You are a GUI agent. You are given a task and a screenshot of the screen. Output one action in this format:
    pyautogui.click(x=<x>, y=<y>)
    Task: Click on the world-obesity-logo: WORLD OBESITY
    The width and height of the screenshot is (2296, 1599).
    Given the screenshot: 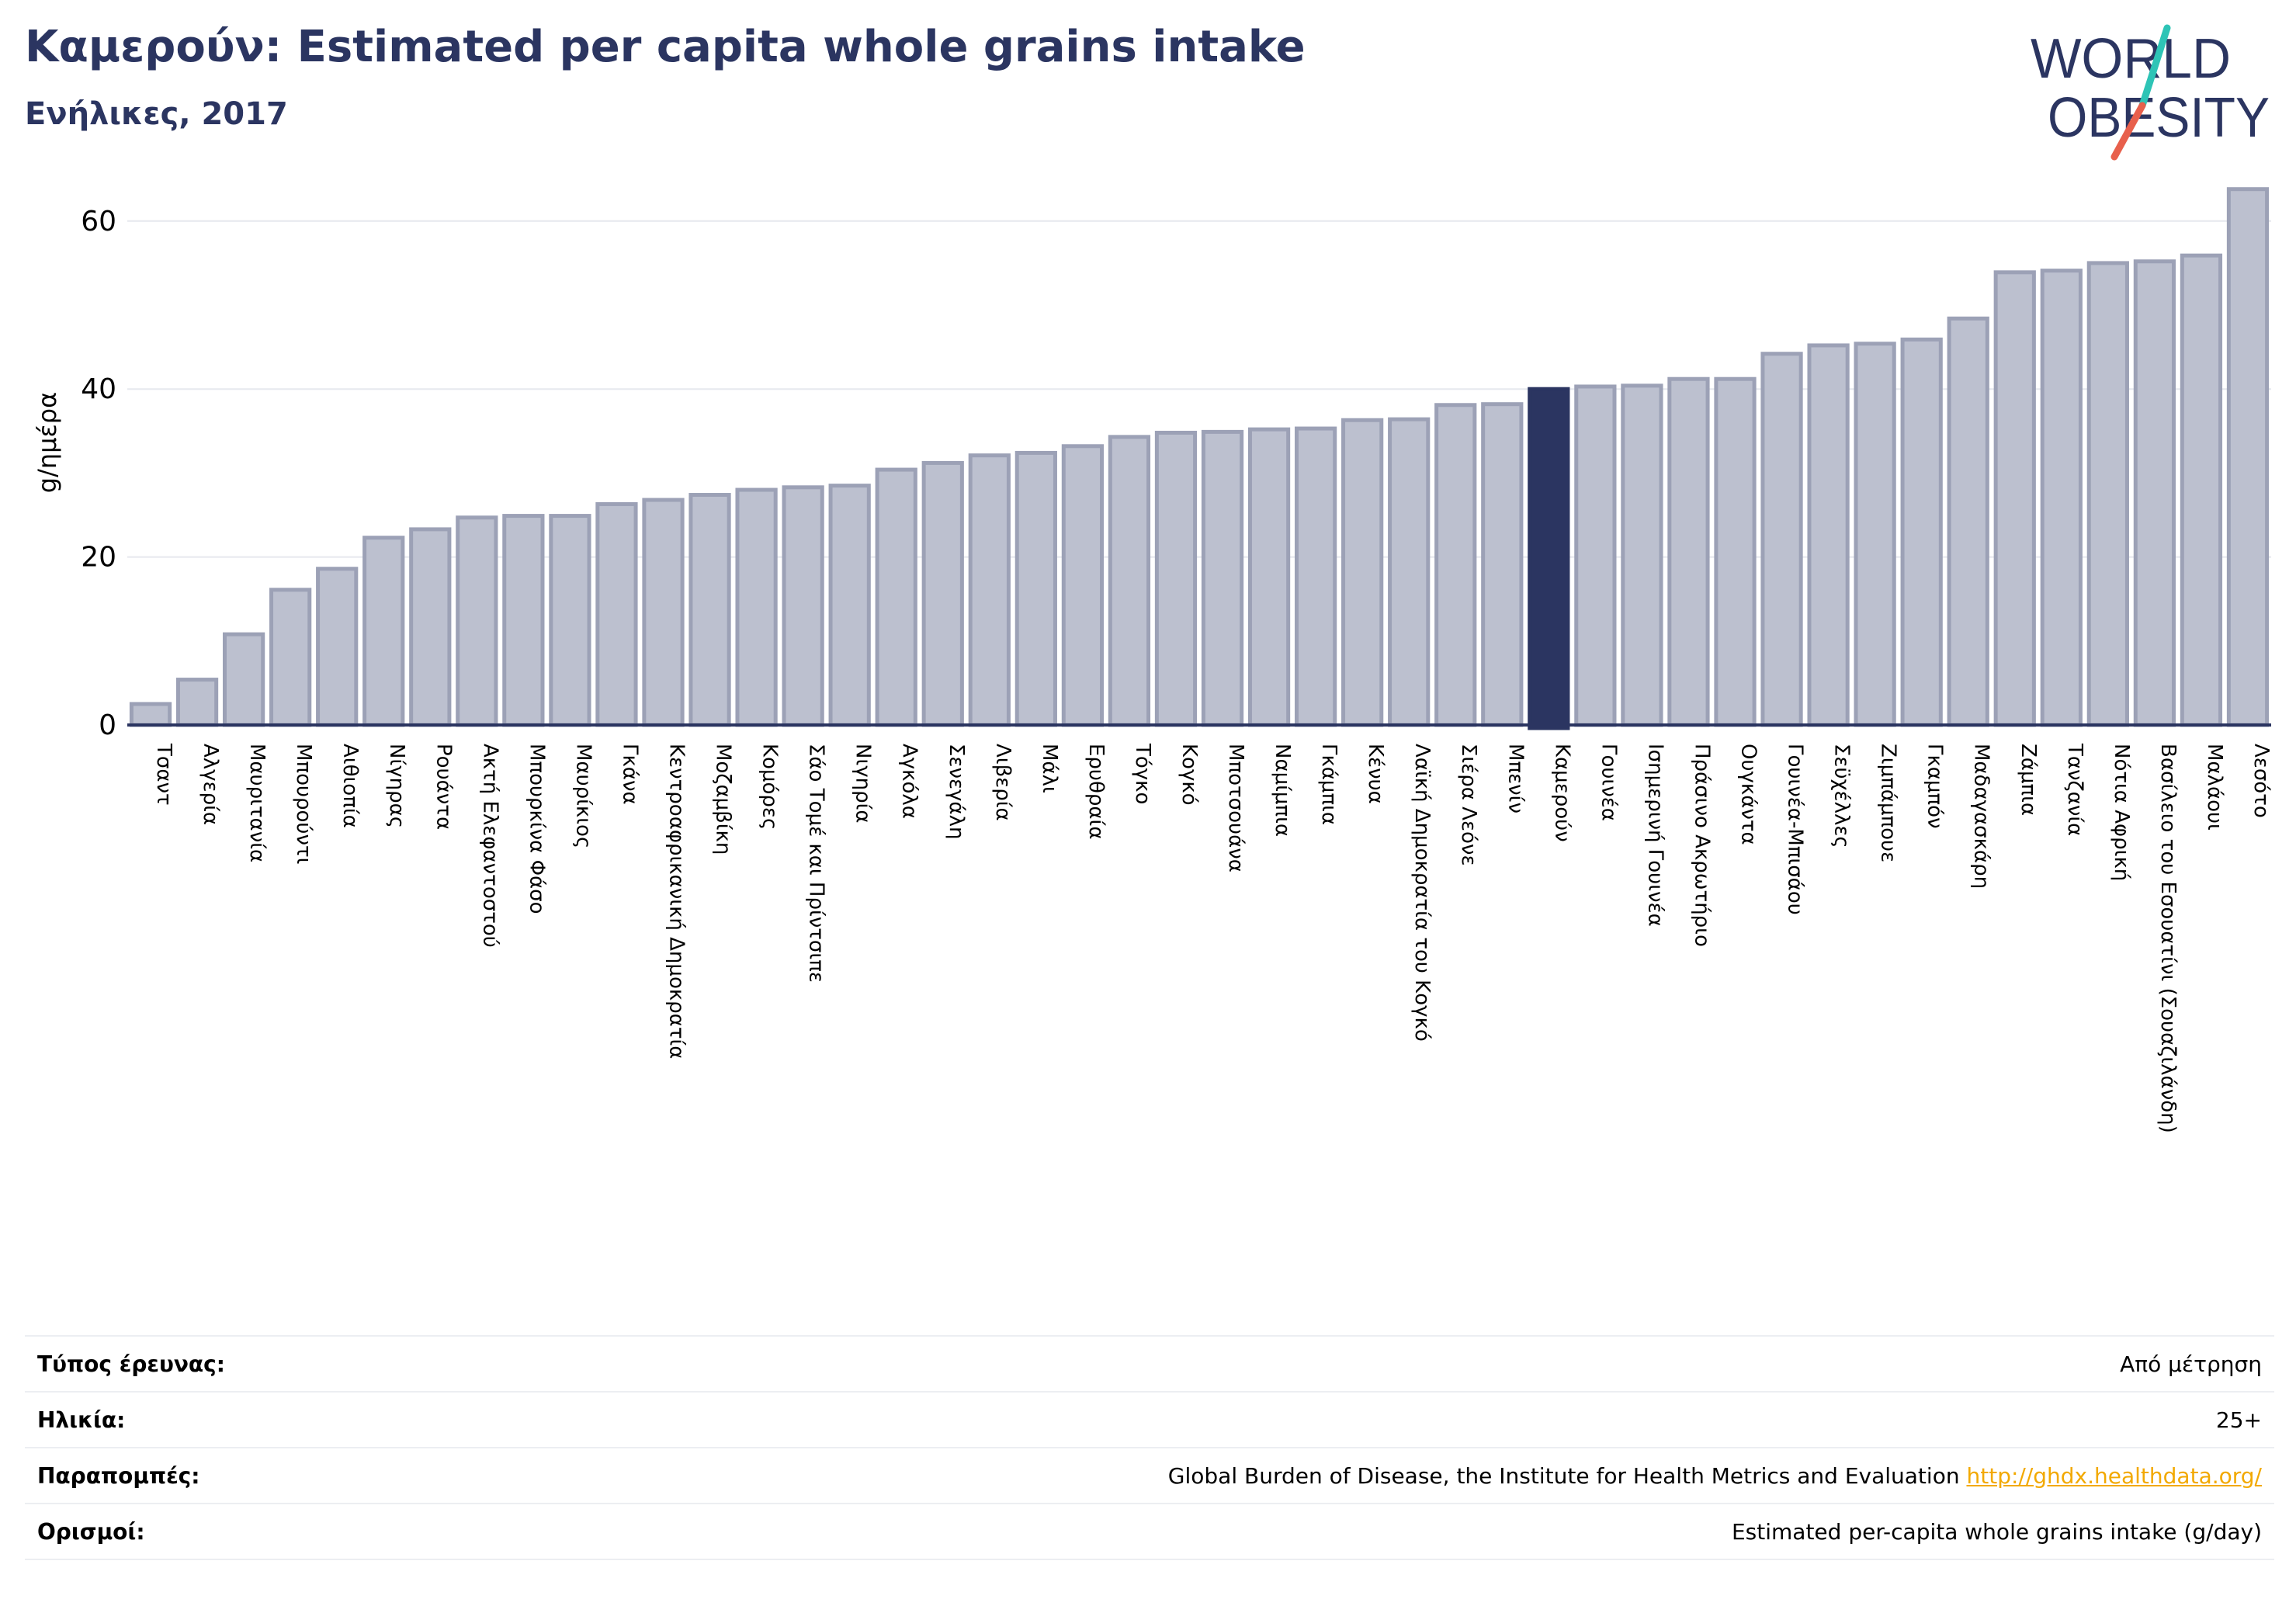 What is the action you would take?
    pyautogui.click(x=2150, y=92)
    